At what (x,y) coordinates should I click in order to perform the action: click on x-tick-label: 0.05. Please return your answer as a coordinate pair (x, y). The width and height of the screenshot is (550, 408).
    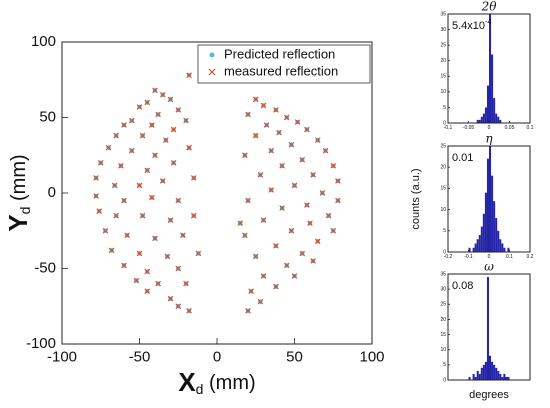
    Looking at the image, I should click on (510, 128).